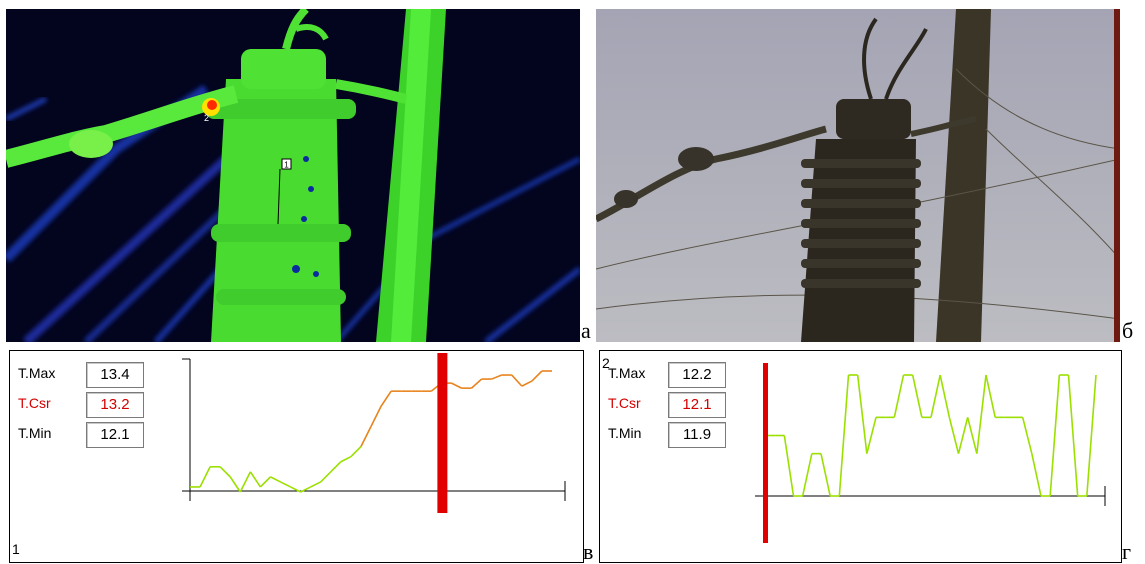  Describe the element at coordinates (115, 435) in the screenshot. I see `tmin-value: 12.1` at that location.